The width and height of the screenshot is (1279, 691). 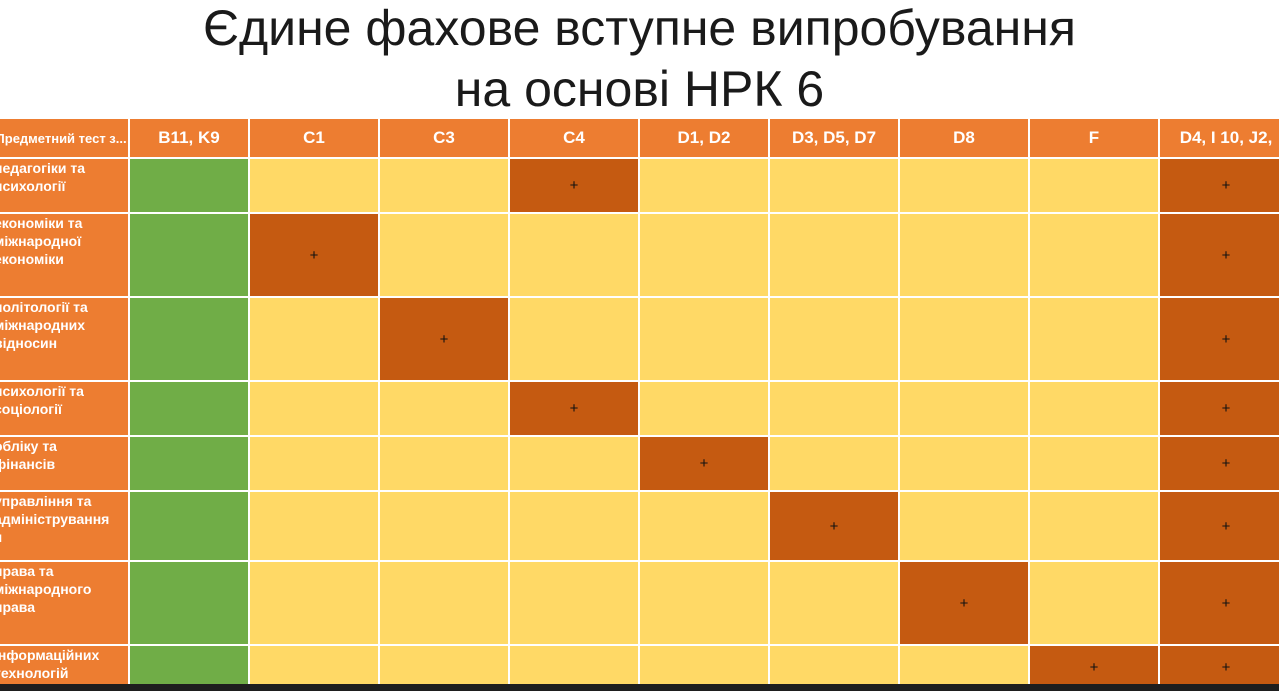 I want to click on row-header: політології та міжнародних відносин, so click(x=65, y=339).